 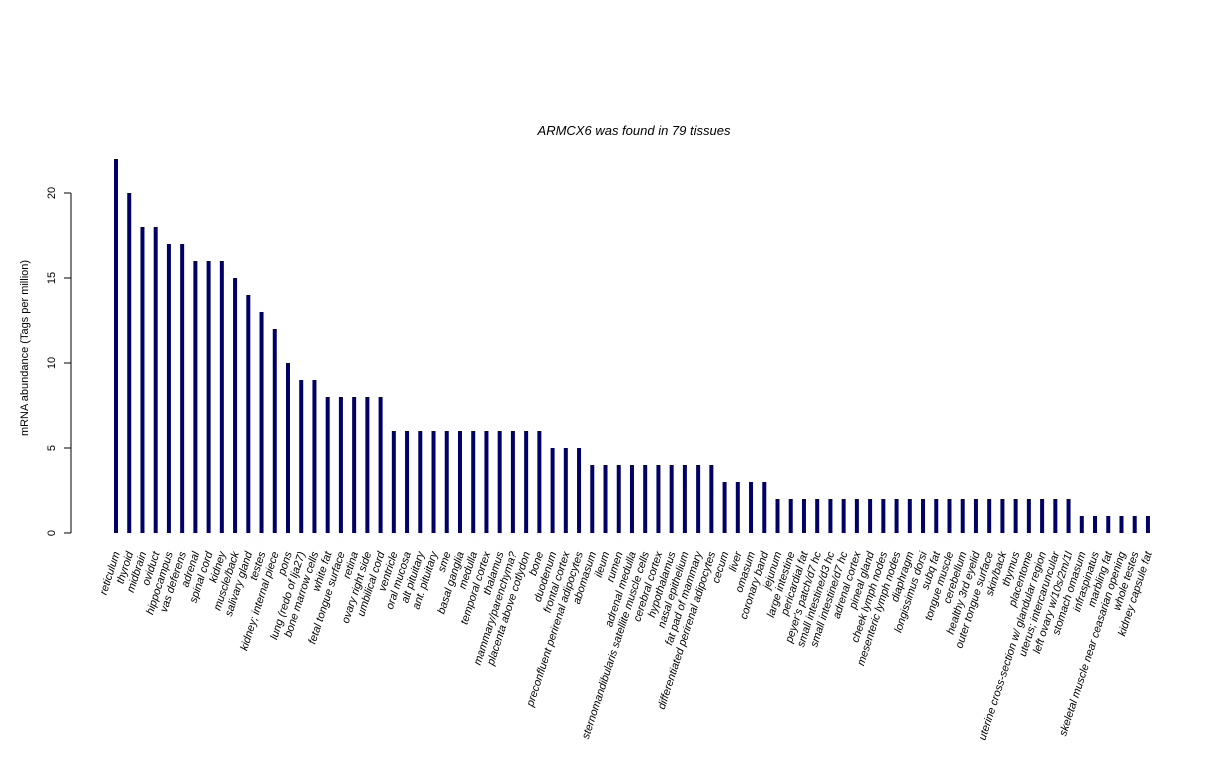 What do you see at coordinates (52, 448) in the screenshot?
I see `y-tick-label: 5` at bounding box center [52, 448].